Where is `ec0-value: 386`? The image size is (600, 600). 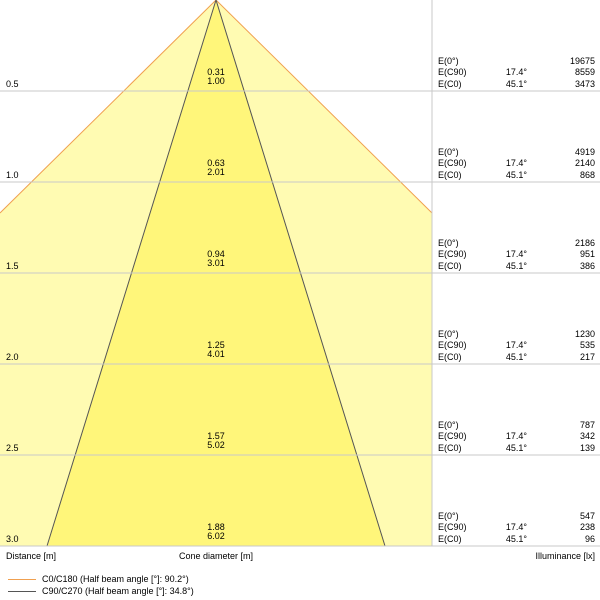 ec0-value: 386 is located at coordinates (587, 266).